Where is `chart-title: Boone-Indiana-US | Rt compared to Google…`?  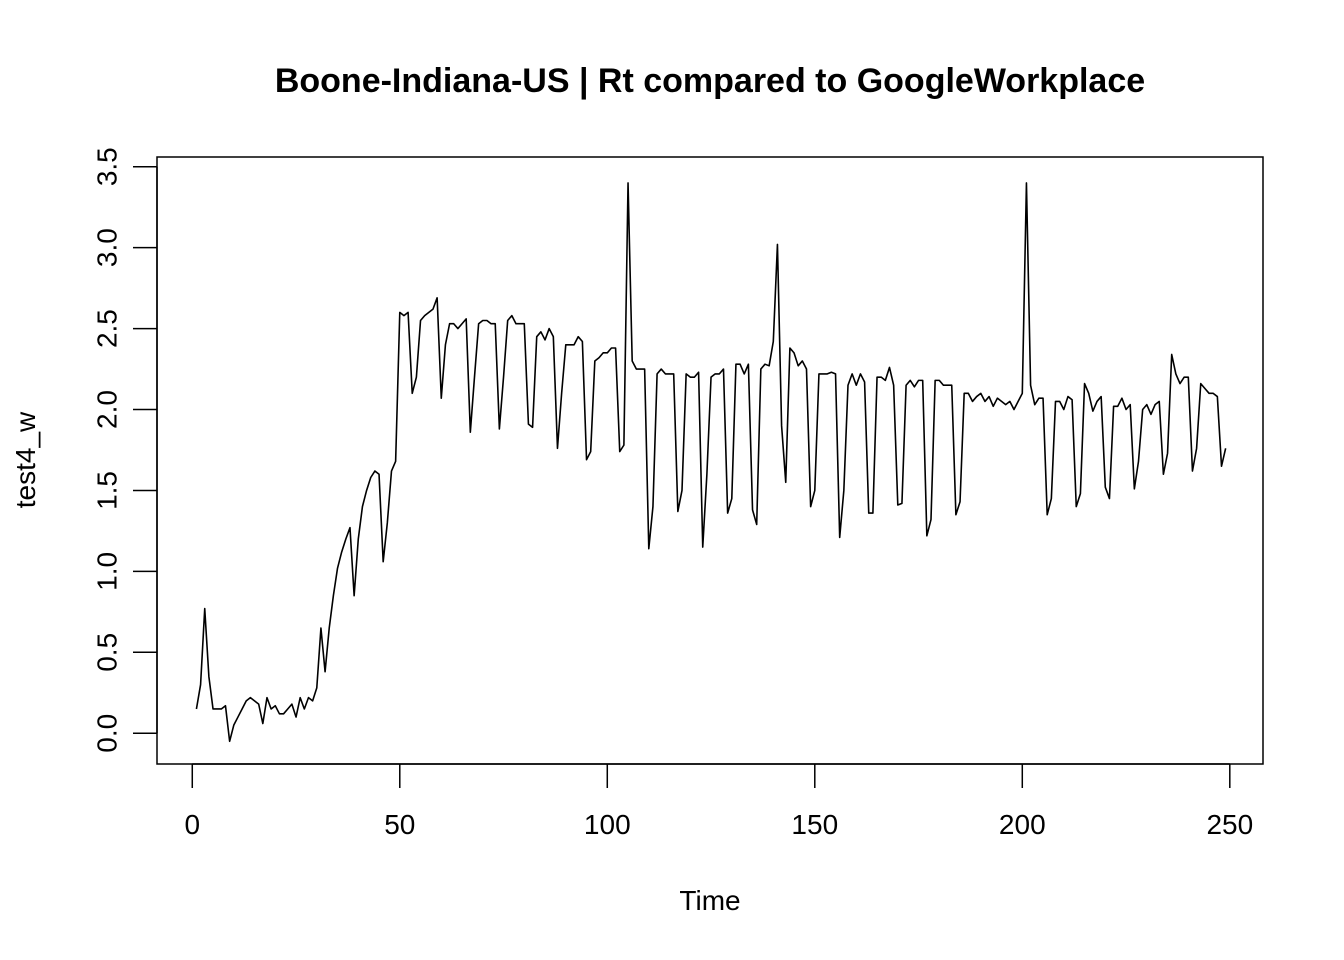 chart-title: Boone-Indiana-US | Rt compared to Google… is located at coordinates (710, 81).